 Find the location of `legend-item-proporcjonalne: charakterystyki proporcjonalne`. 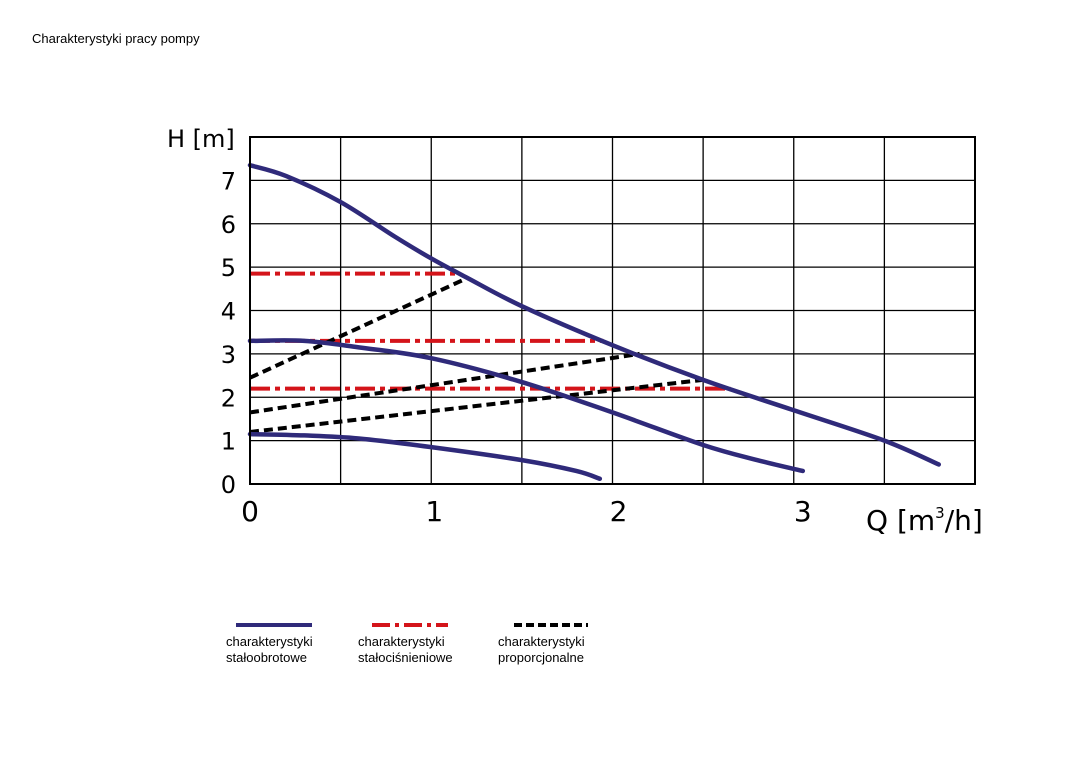

legend-item-proporcjonalne: charakterystyki proporcjonalne is located at coordinates (573, 641).